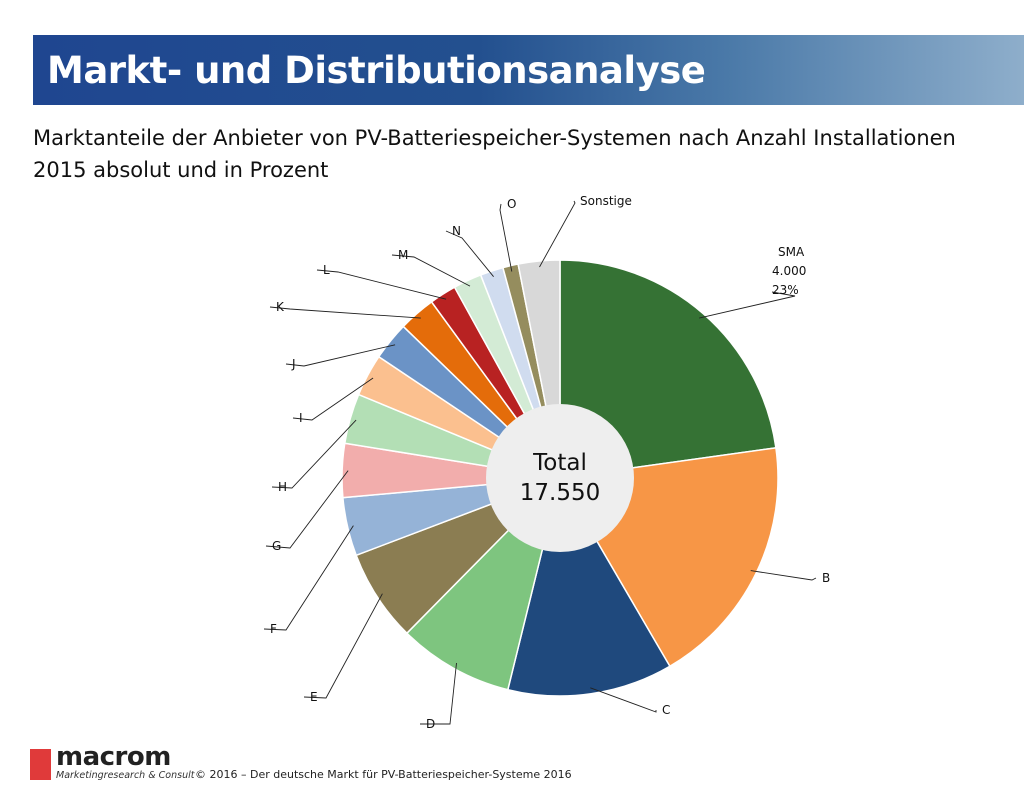  Describe the element at coordinates (668, 369) in the screenshot. I see `pie-slice-sma` at that location.